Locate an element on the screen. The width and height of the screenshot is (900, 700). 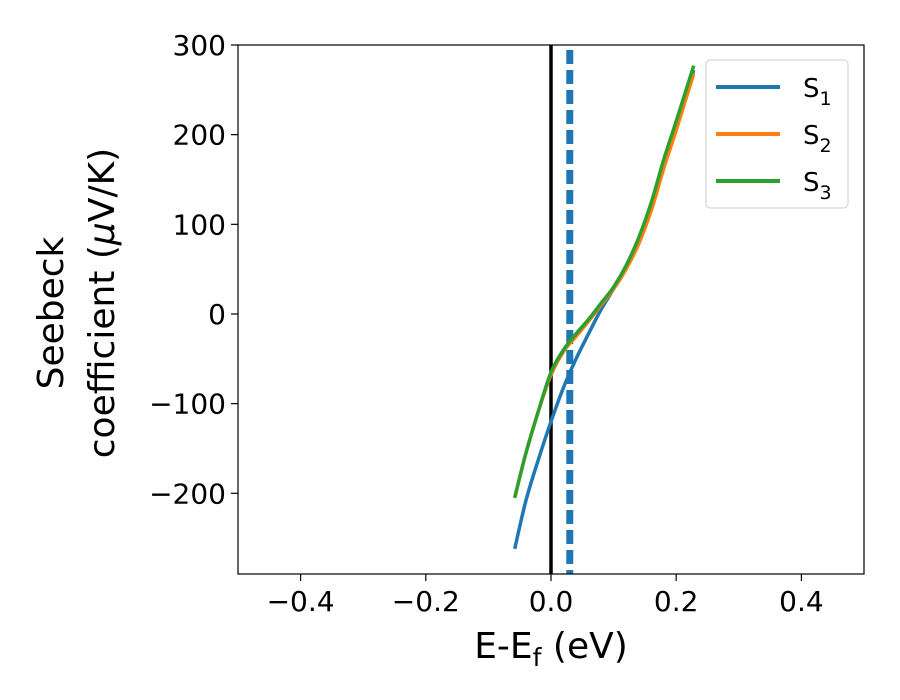
y-axis-title: Seebeck coefficient (μV/K) is located at coordinates (77, 303).